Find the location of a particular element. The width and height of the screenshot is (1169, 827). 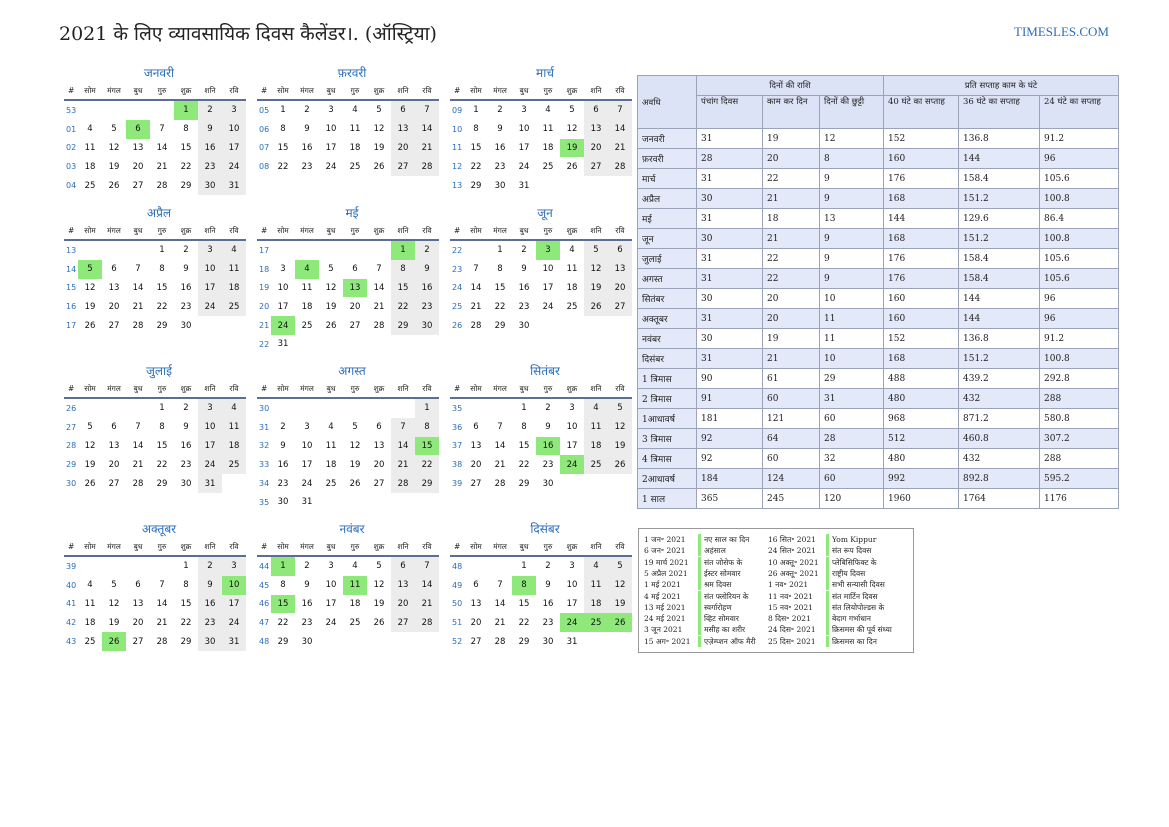

day-cell: 12 is located at coordinates (596, 269).